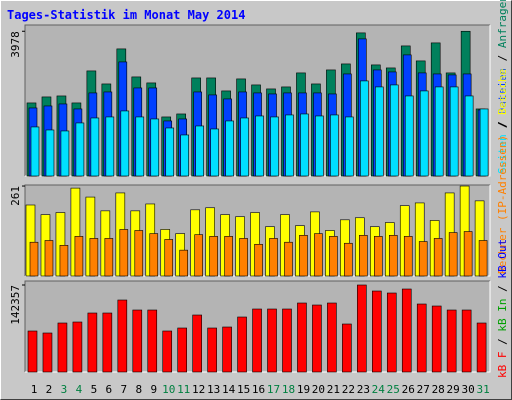 The width and height of the screenshot is (512, 400). I want to click on x-tick-label: 20, so click(318, 389).